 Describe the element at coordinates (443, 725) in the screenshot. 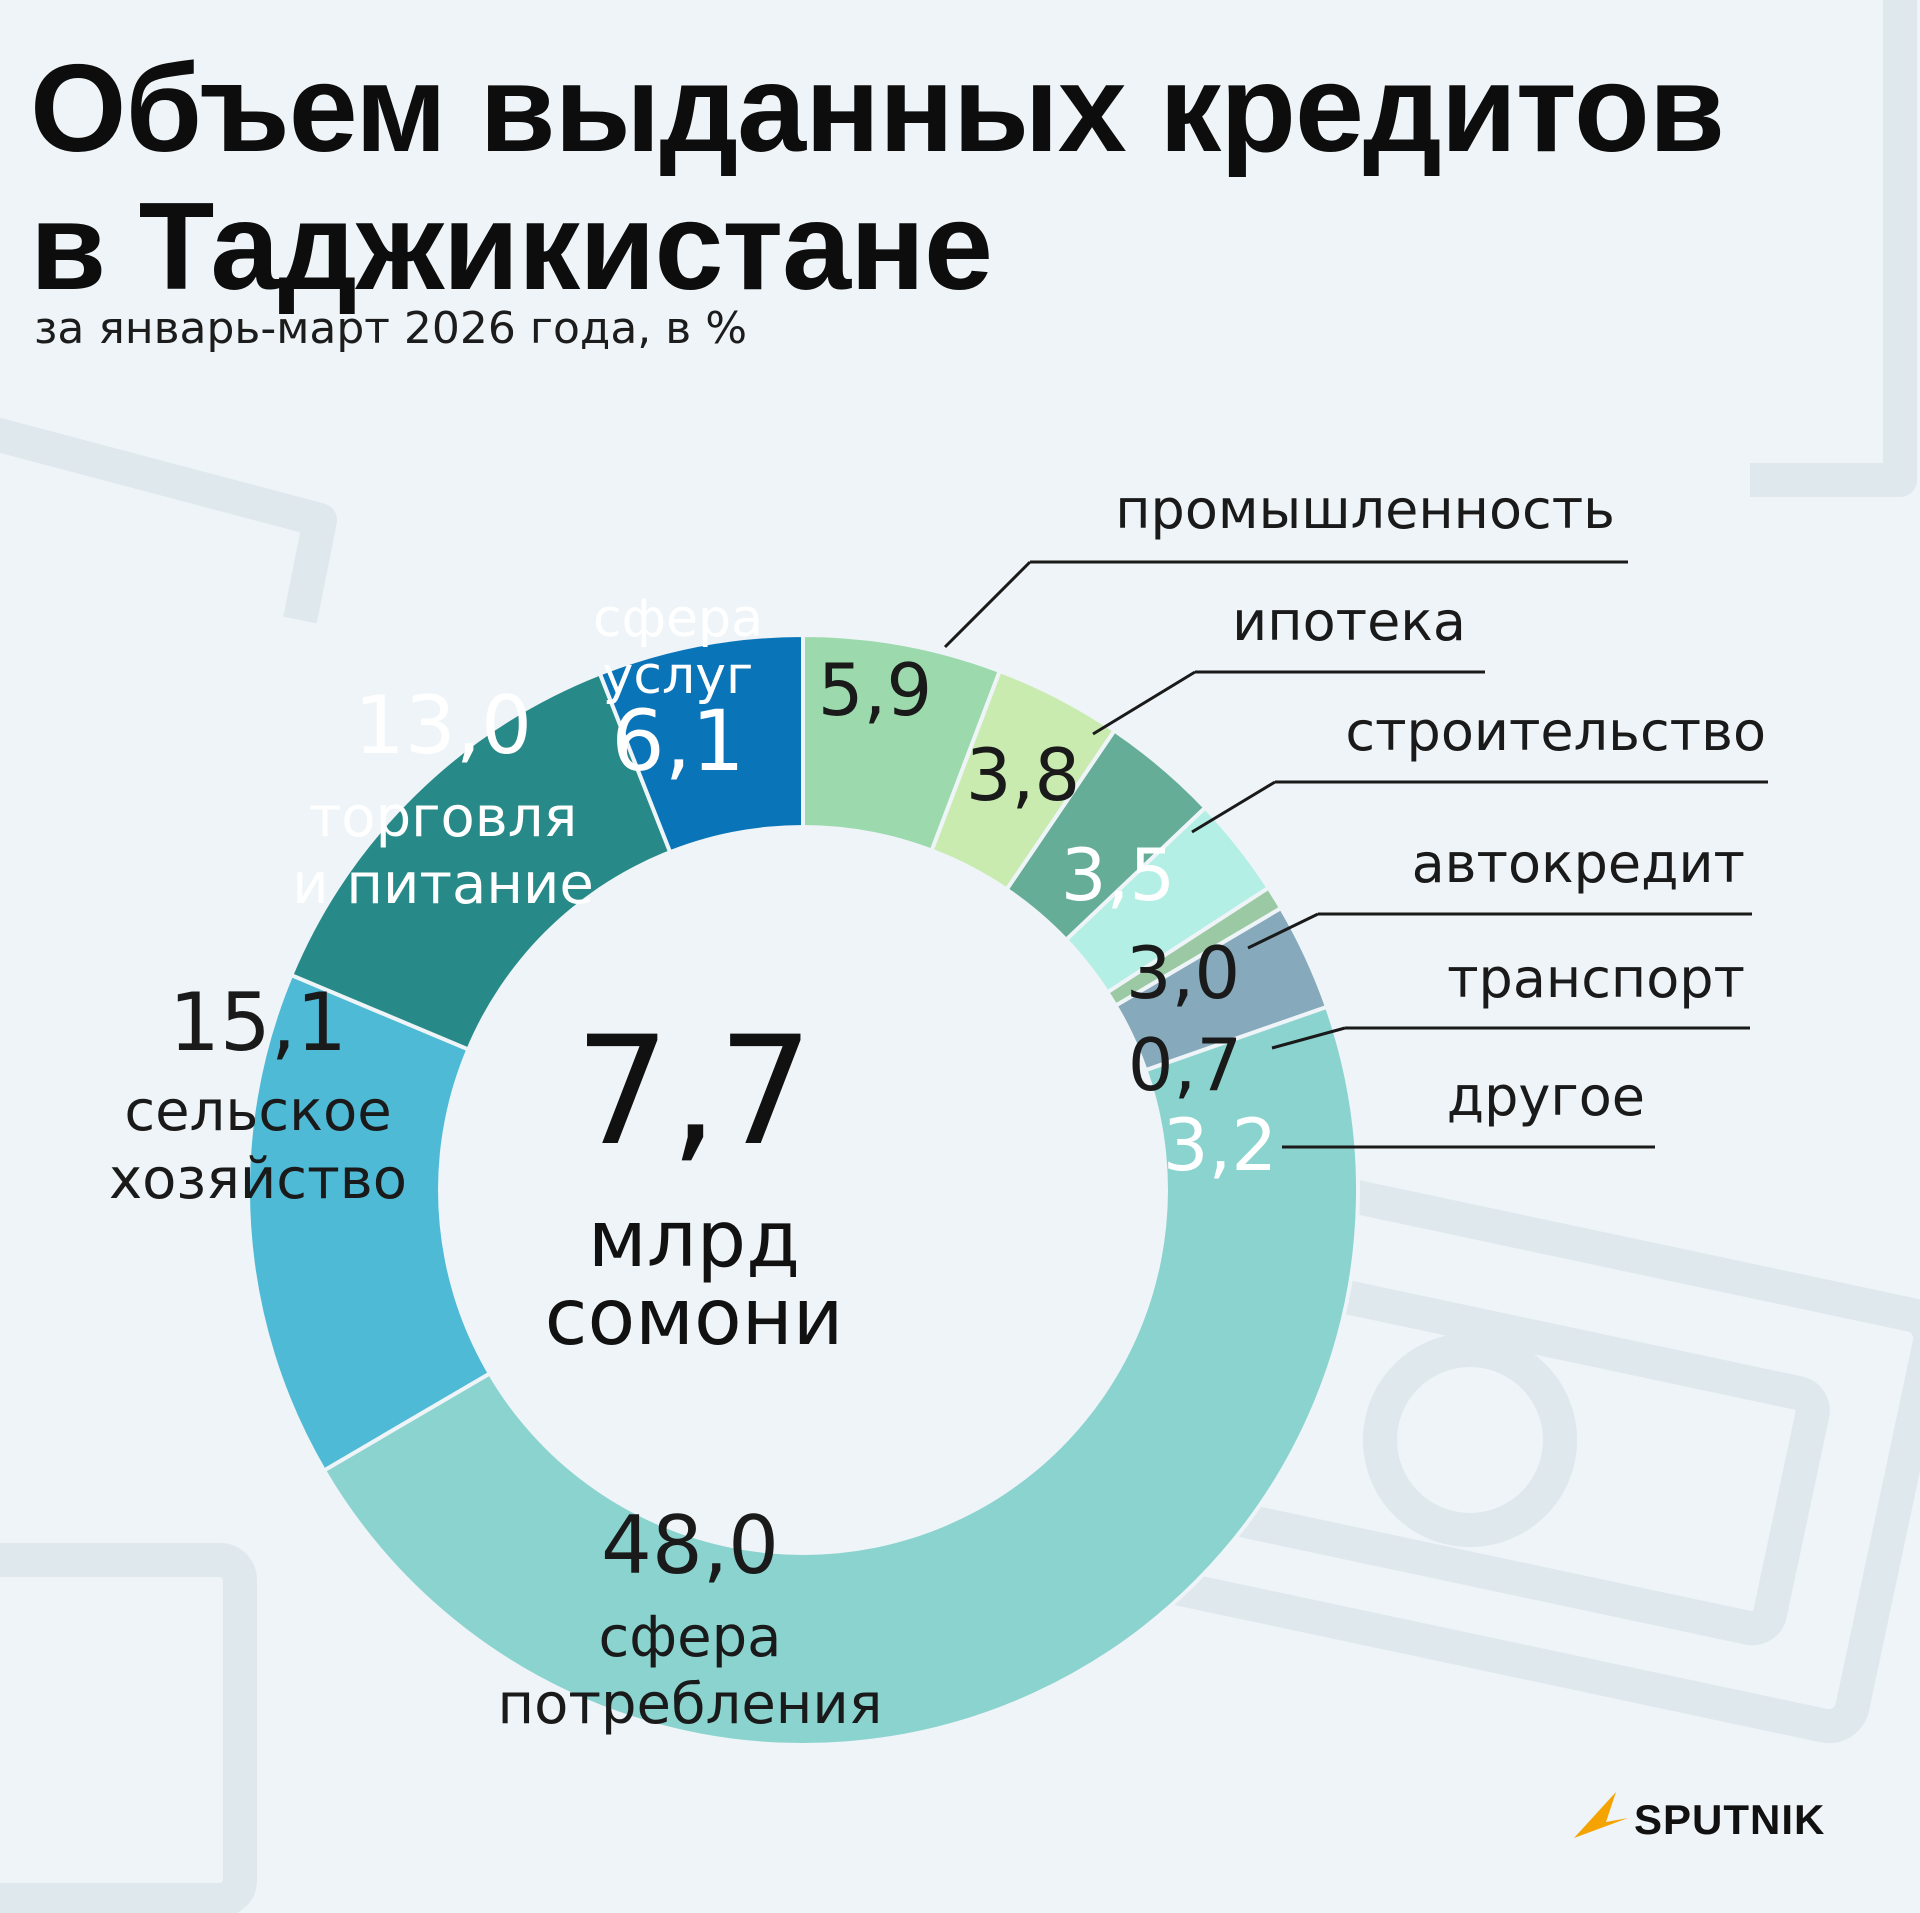

I see `slice-value-trade: 13,0` at that location.